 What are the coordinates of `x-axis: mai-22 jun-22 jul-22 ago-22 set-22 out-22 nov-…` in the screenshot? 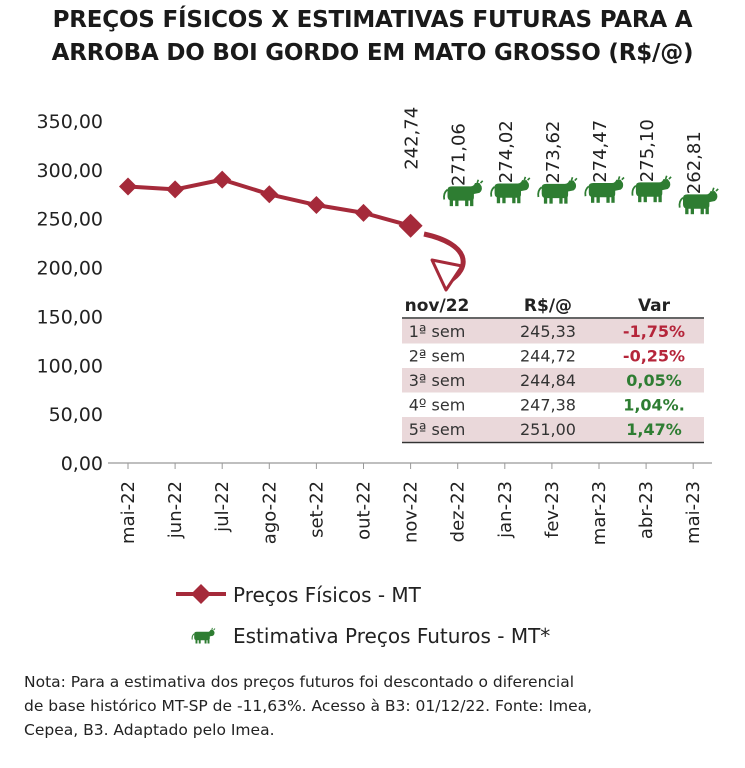 It's located at (410, 503).